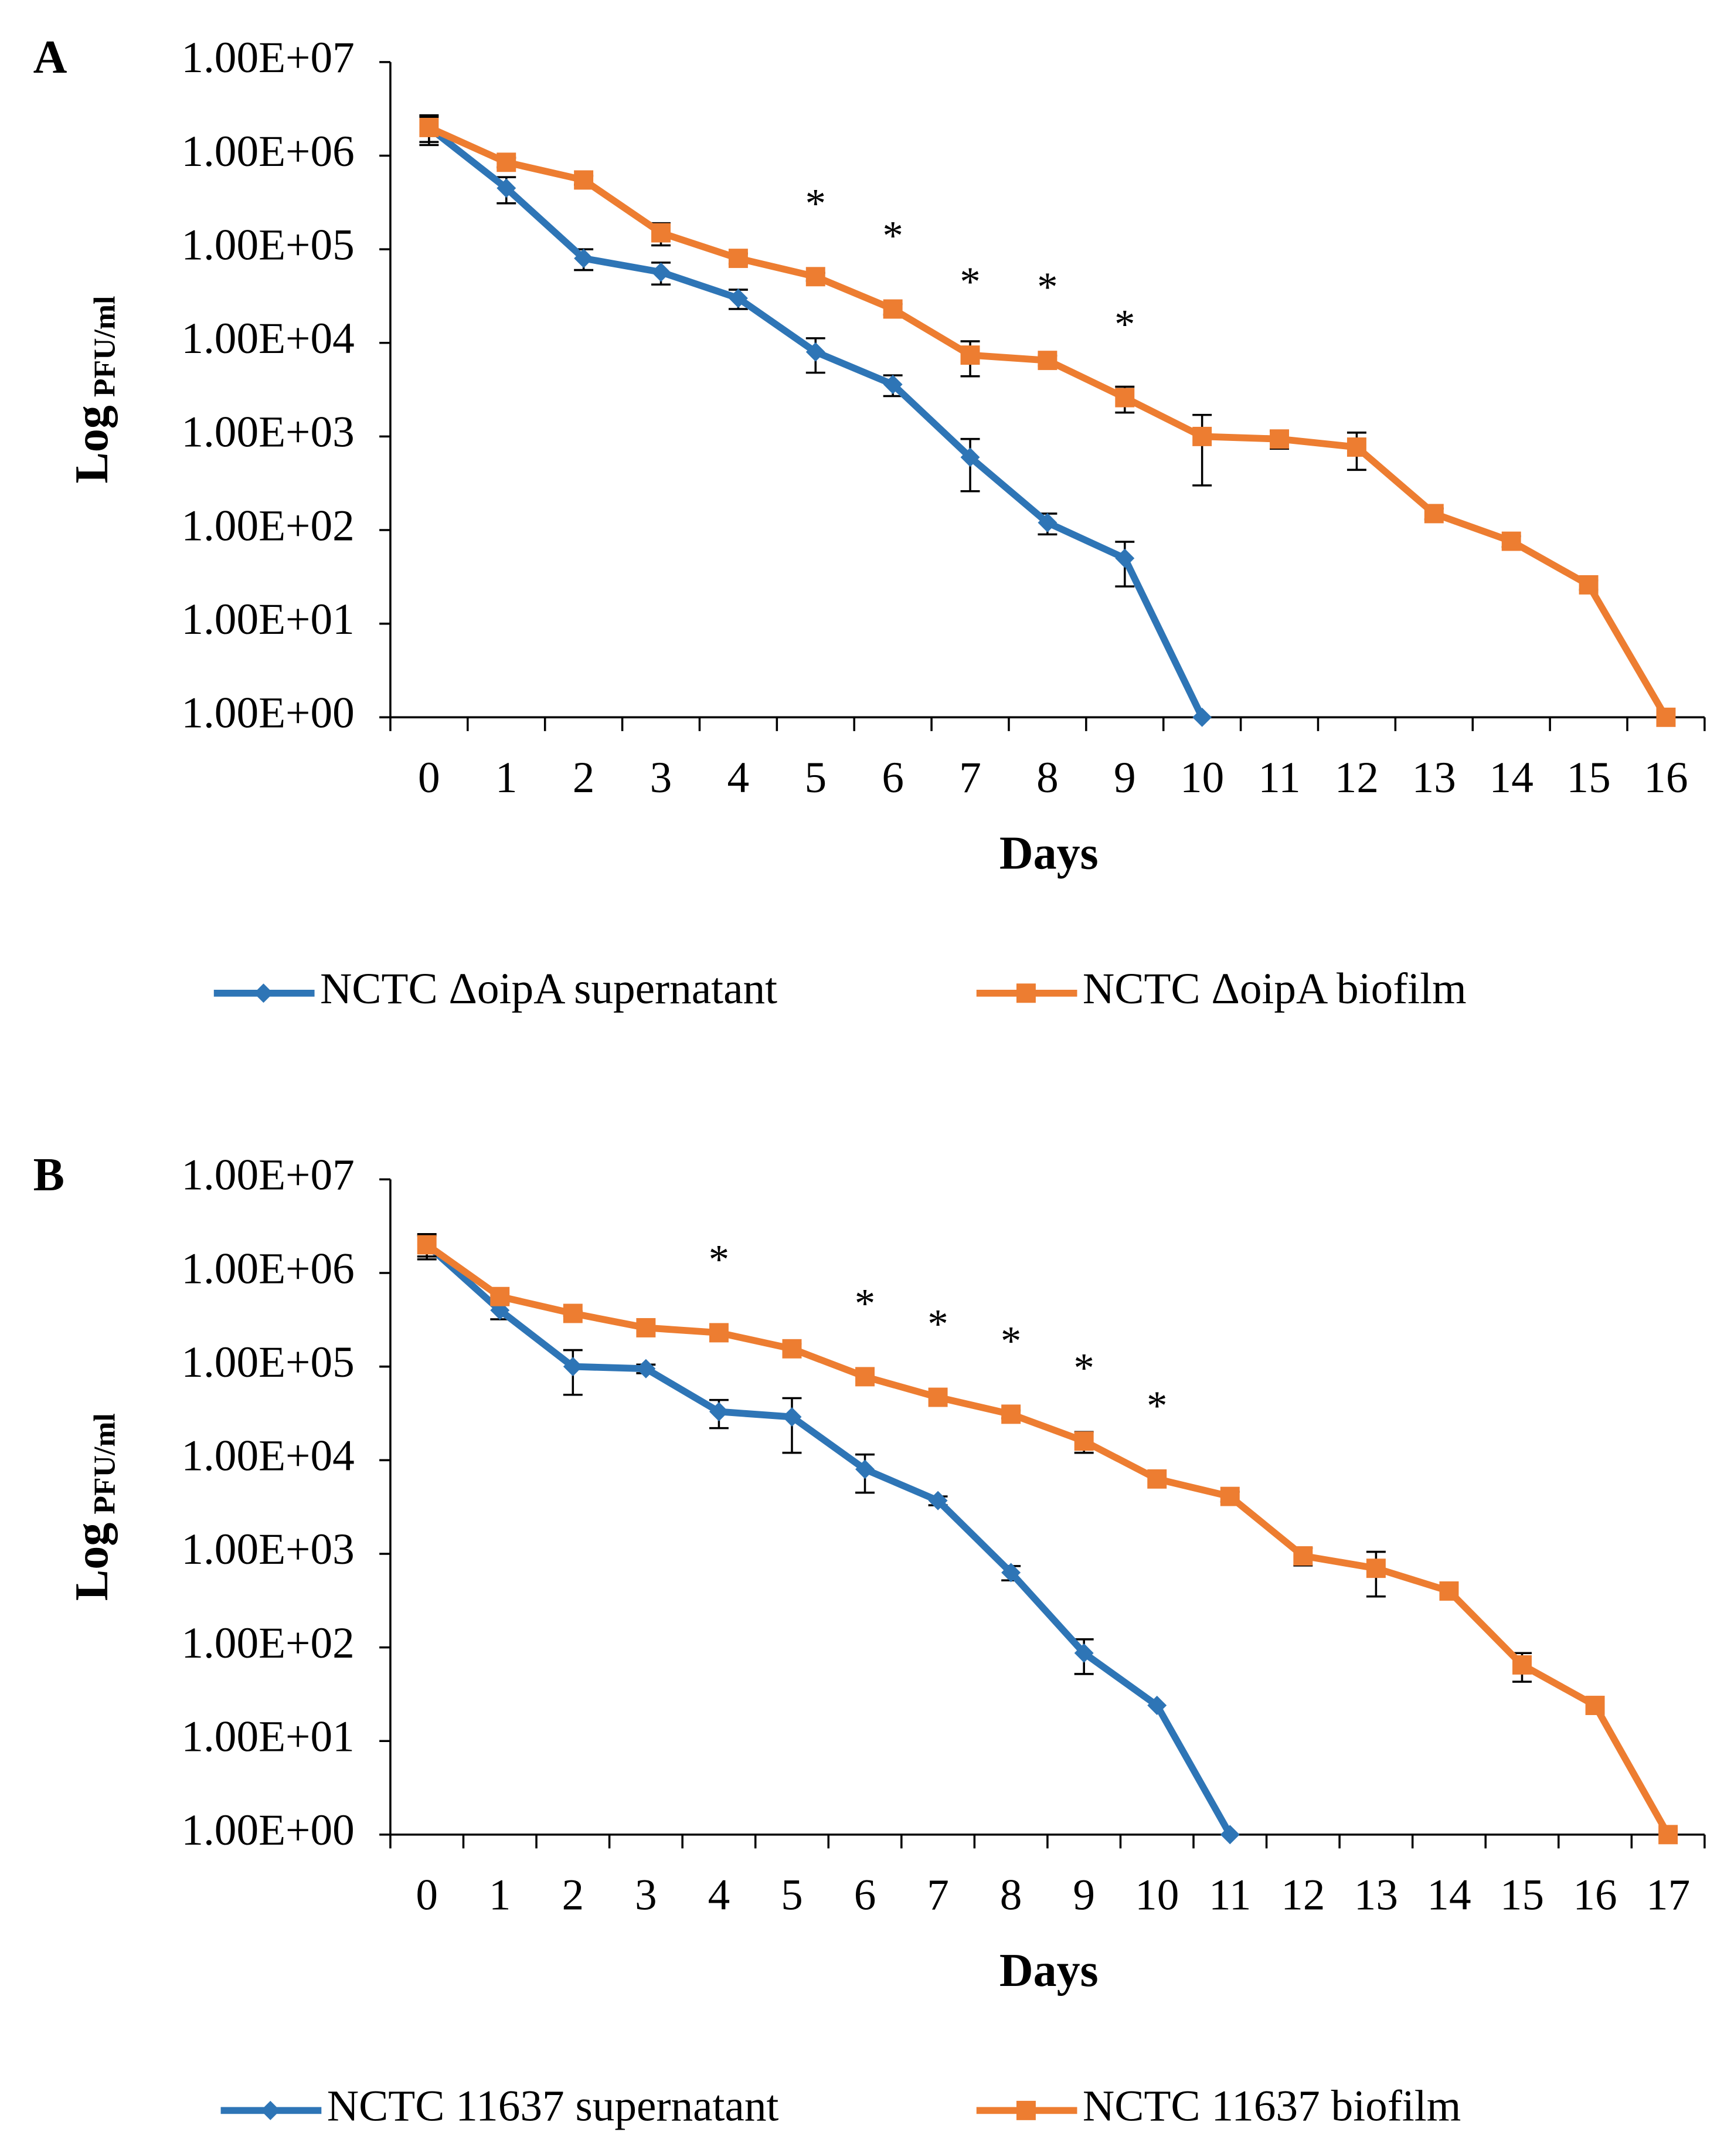  I want to click on y-tick-label: 1.00E+05, so click(267, 244).